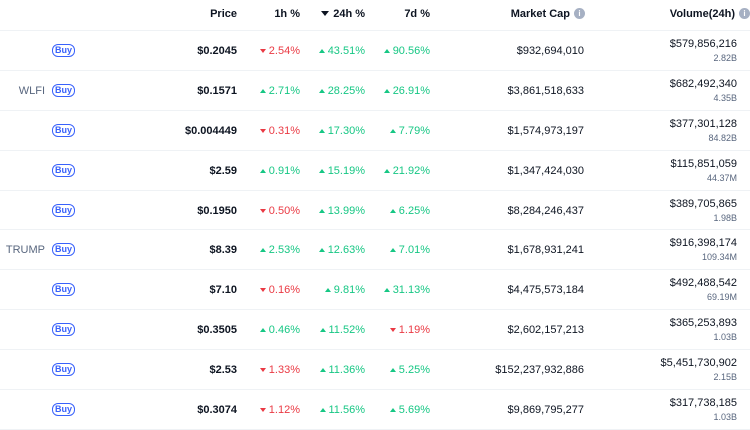 The width and height of the screenshot is (750, 430). What do you see at coordinates (341, 211) in the screenshot?
I see `change-24h-cell: 13.99%` at bounding box center [341, 211].